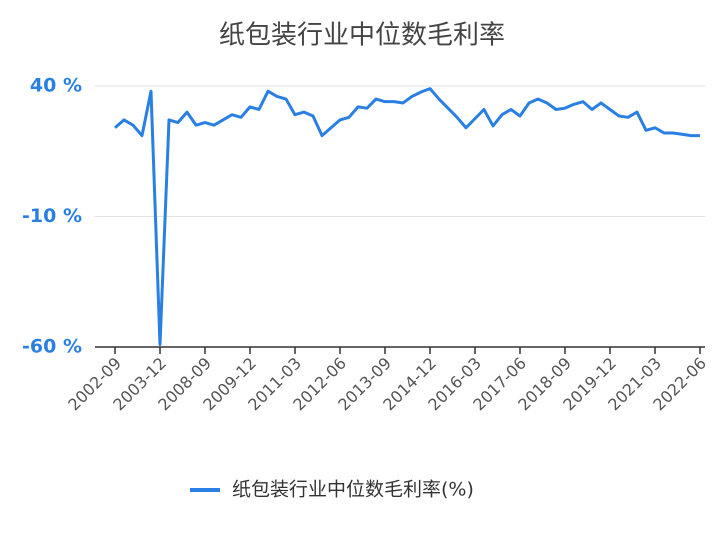 This screenshot has width=724, height=540. Describe the element at coordinates (362, 36) in the screenshot. I see `chart-title: 纸包装行业中位数毛利率` at that location.